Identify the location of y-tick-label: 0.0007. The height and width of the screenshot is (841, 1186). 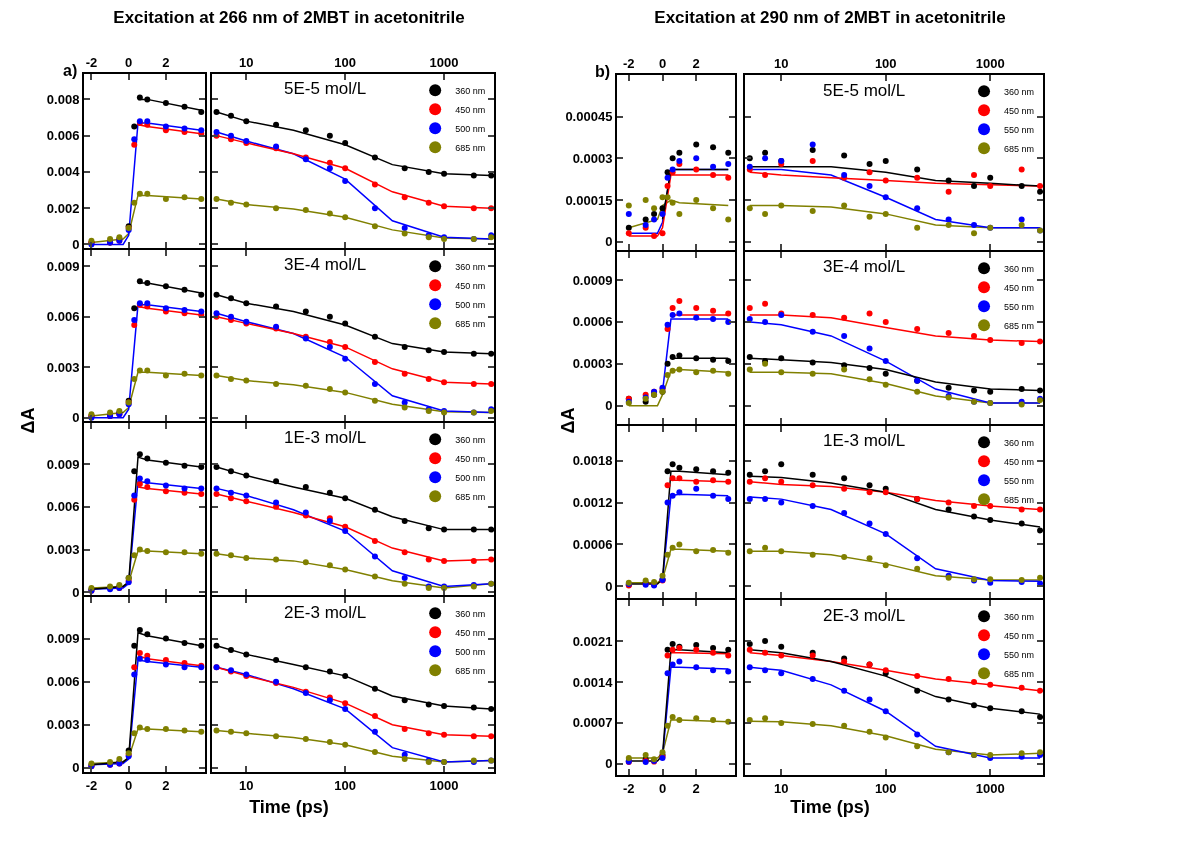
(592, 723).